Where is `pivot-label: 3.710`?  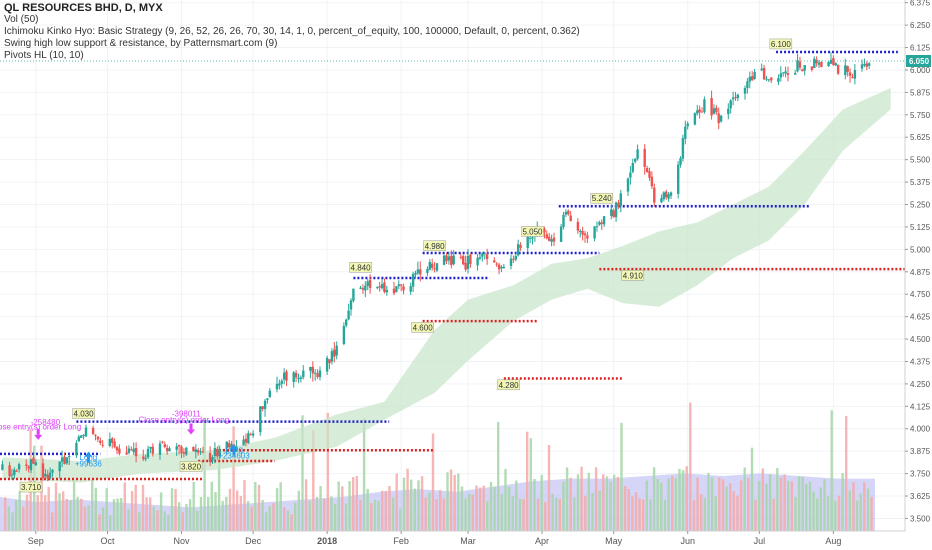 pivot-label: 3.710 is located at coordinates (31, 487).